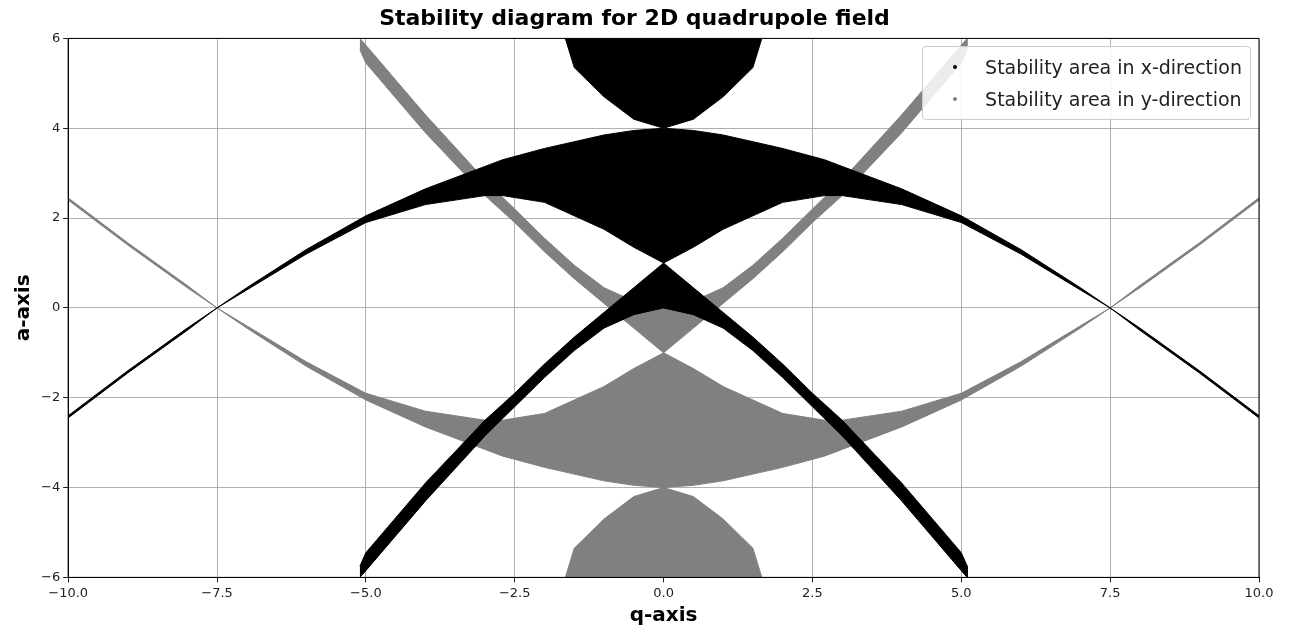 This screenshot has width=1295, height=632. I want to click on y-tick-label: 6, so click(56, 37).